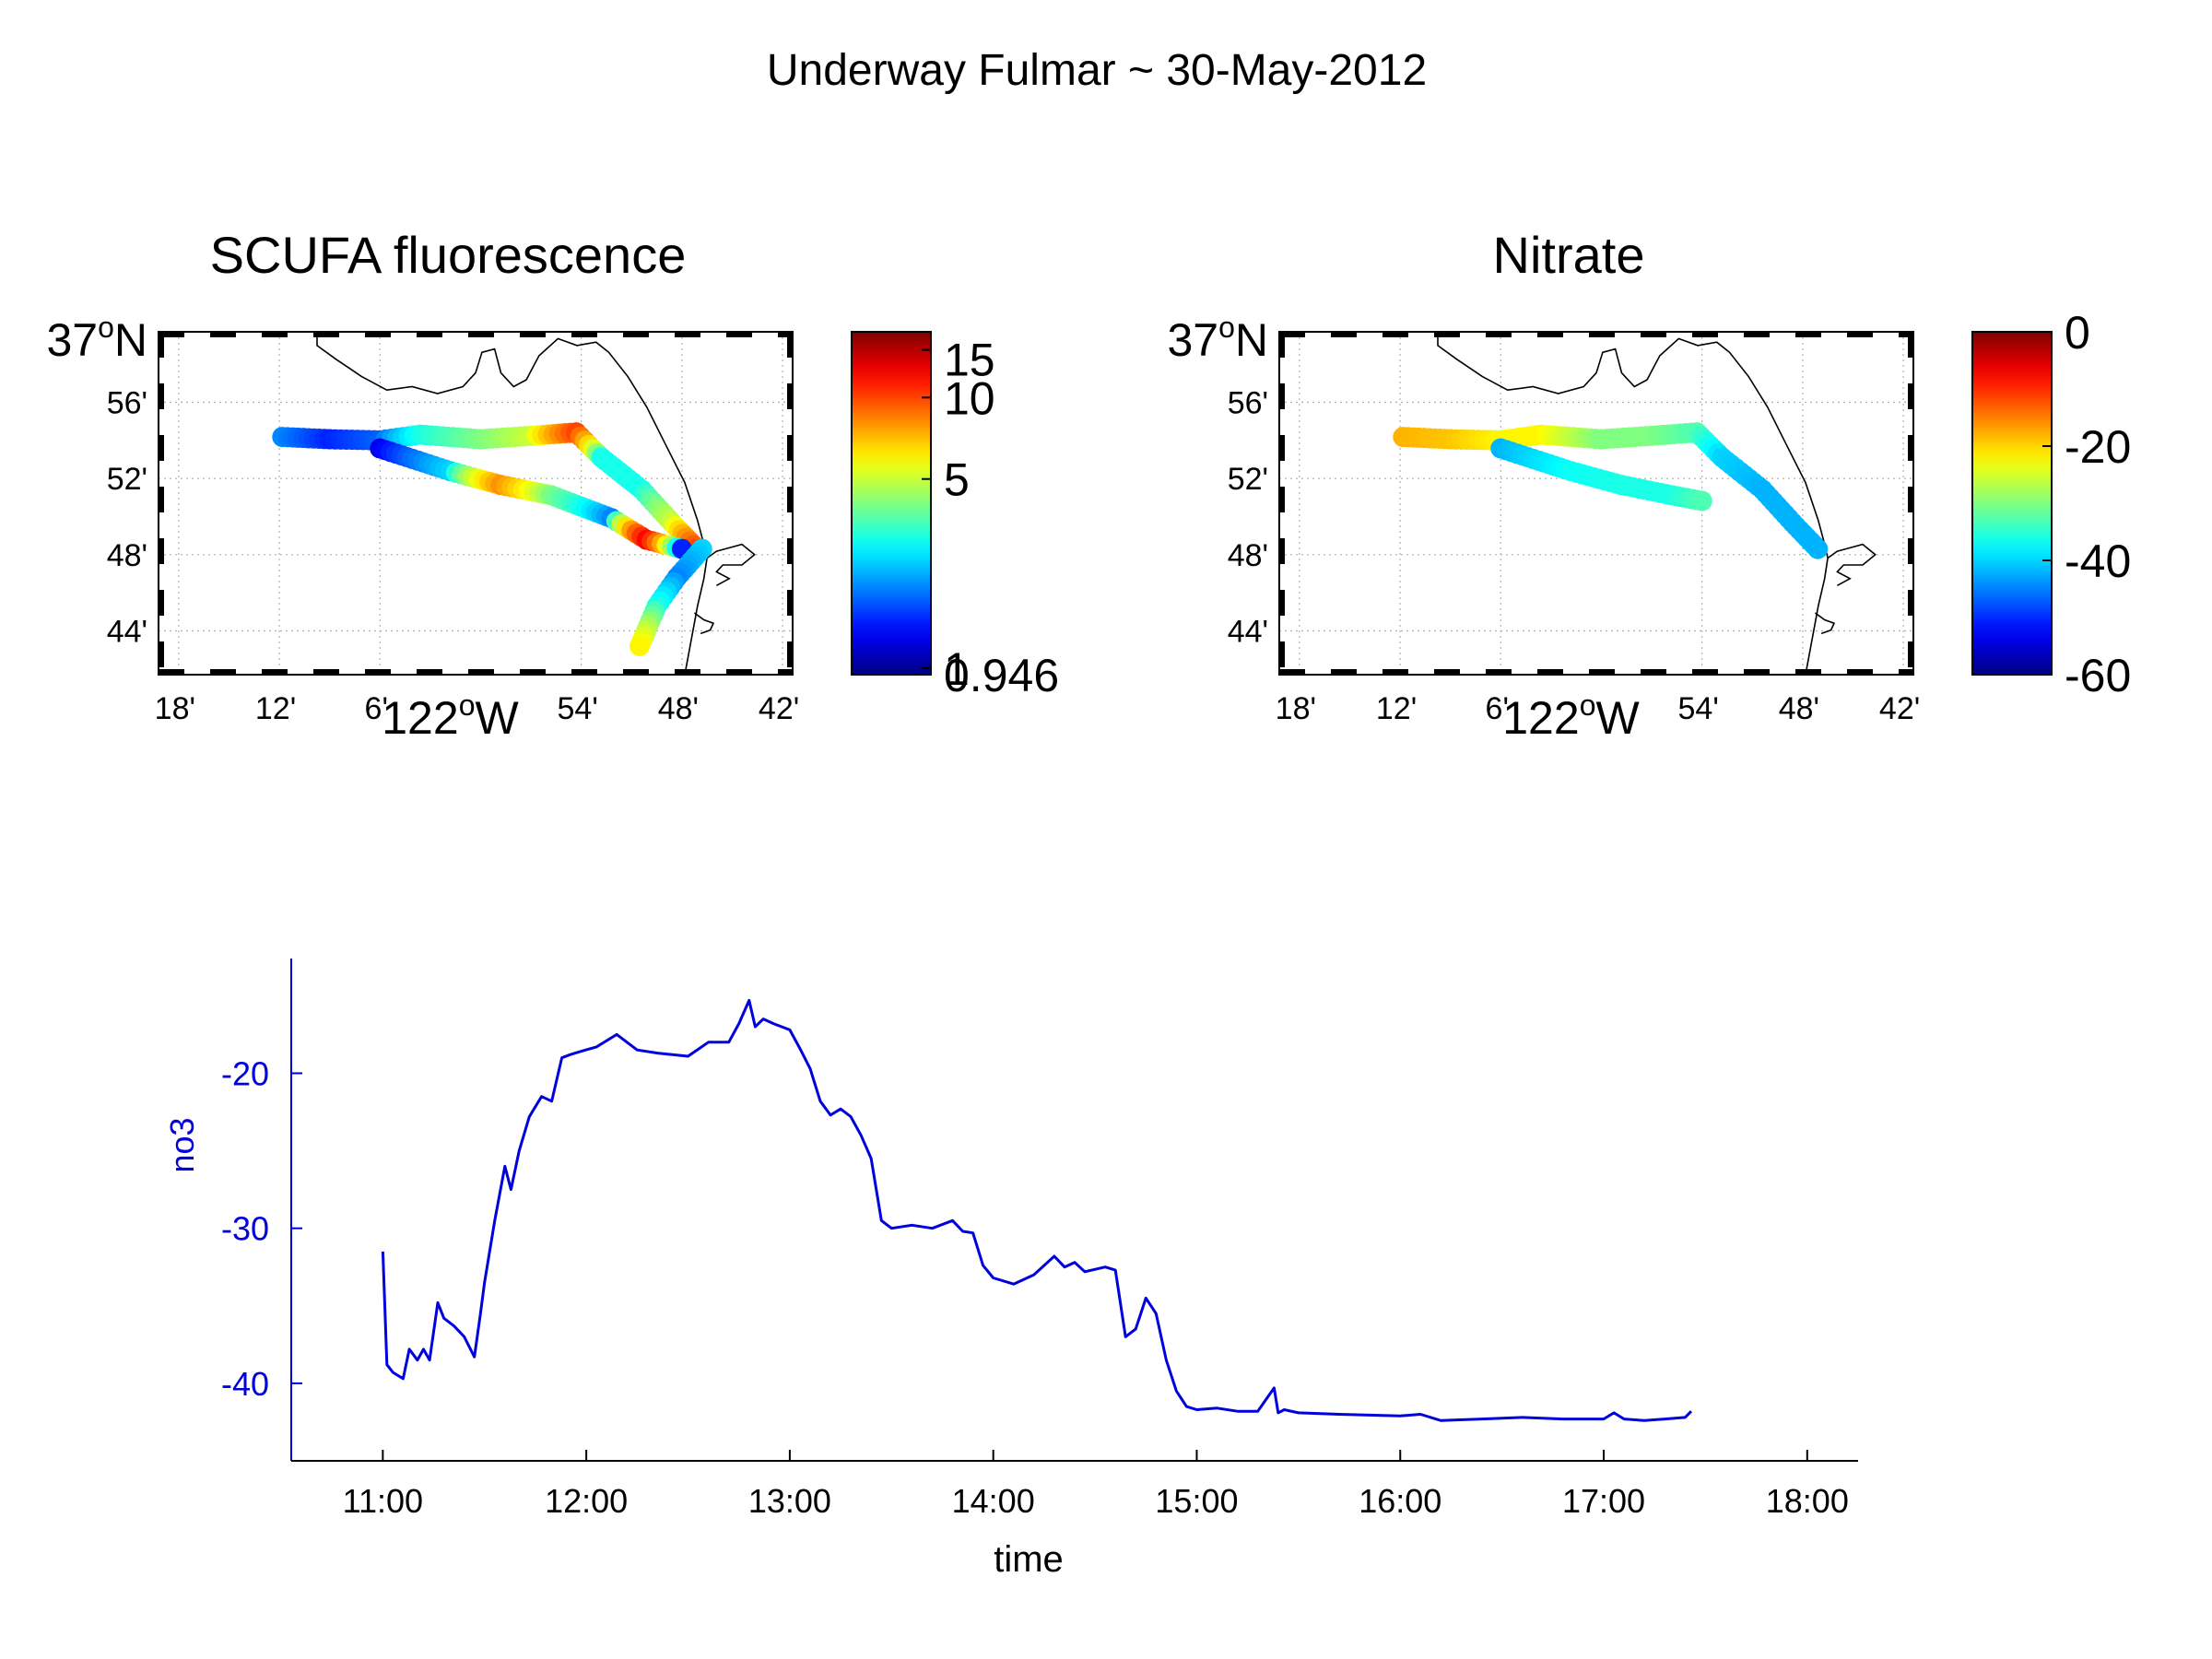 The image size is (2212, 1659). What do you see at coordinates (383, 1501) in the screenshot?
I see `x-tick-label: 11:00` at bounding box center [383, 1501].